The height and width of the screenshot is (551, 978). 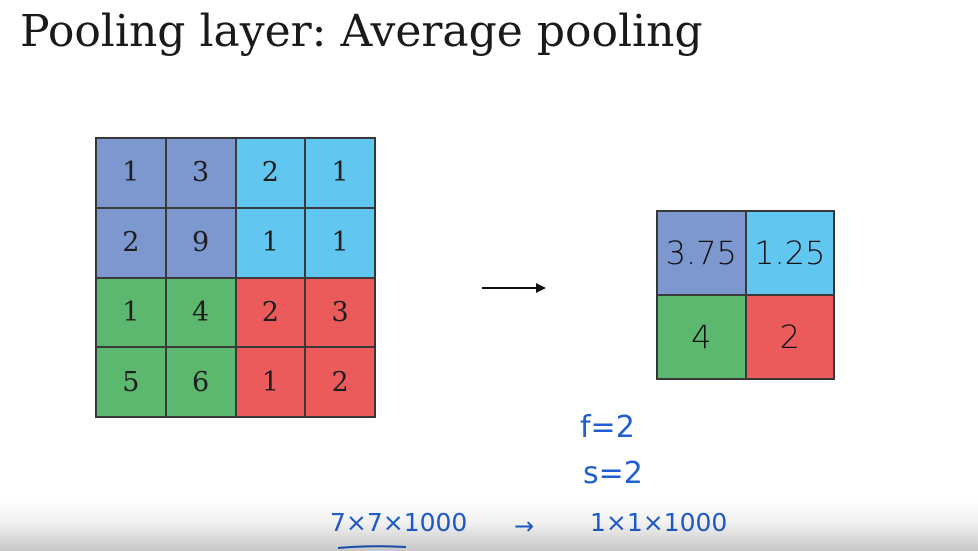 What do you see at coordinates (200, 382) in the screenshot?
I see `input-cell: 6` at bounding box center [200, 382].